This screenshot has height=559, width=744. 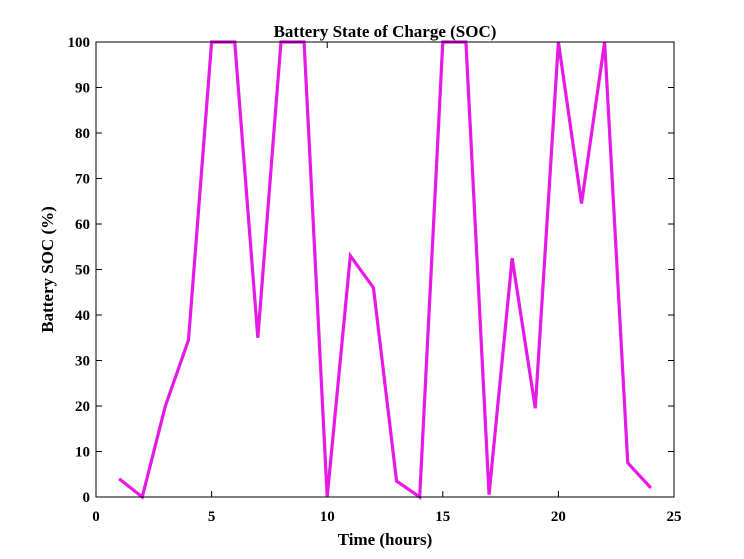 What do you see at coordinates (82, 316) in the screenshot?
I see `y-tick-label: 40` at bounding box center [82, 316].